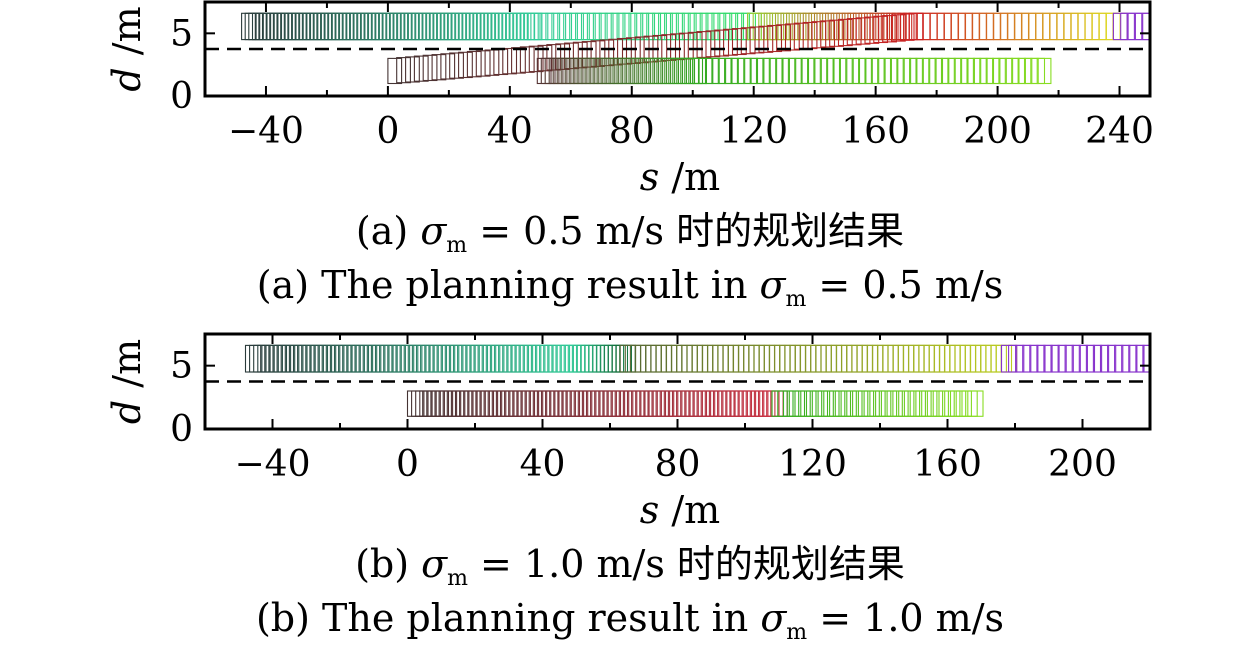  I want to click on caption-cn: (b) σm = 1.0 m/s 时的规划结果, so click(630, 566).